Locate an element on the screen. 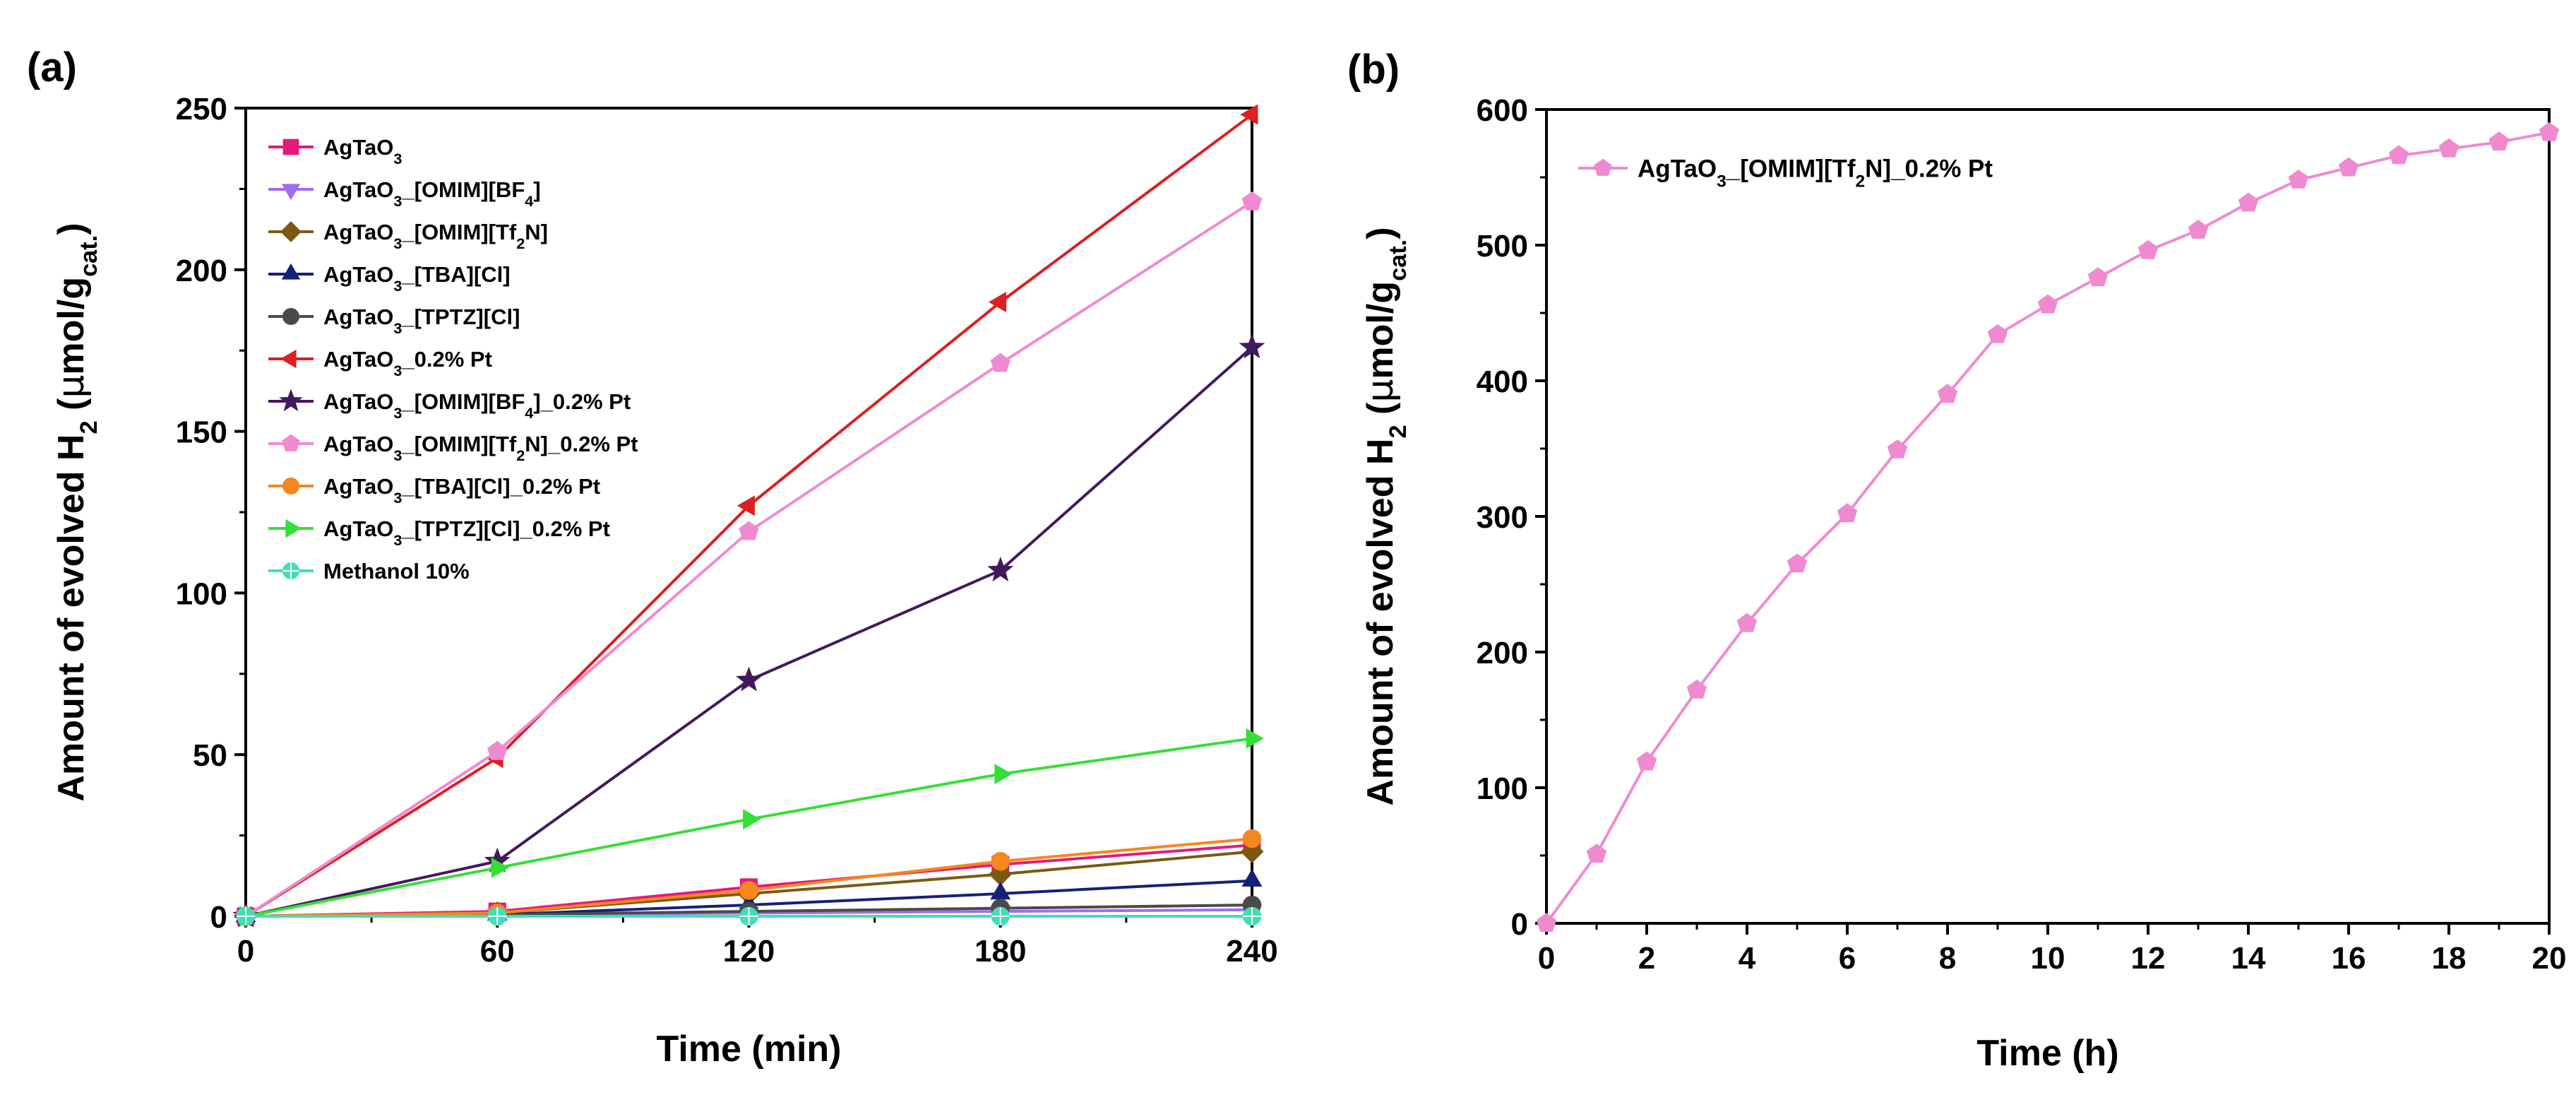 This screenshot has width=2576, height=1095. legend-item: AgTaO3_[OMIM][Tf2N] is located at coordinates (408, 236).